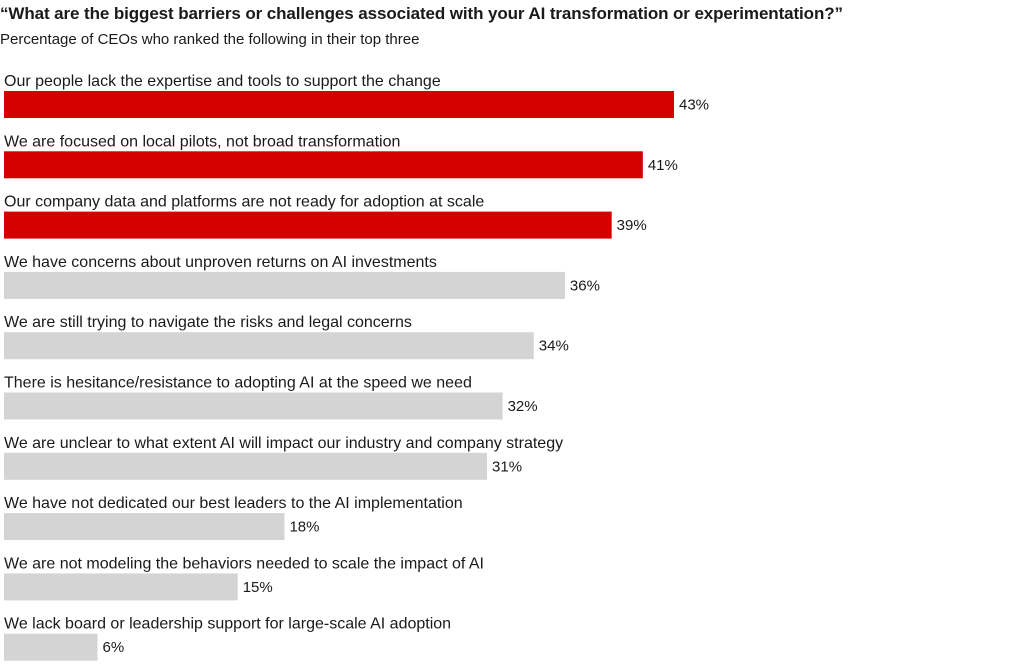  Describe the element at coordinates (258, 587) in the screenshot. I see `value-label: 15%` at that location.